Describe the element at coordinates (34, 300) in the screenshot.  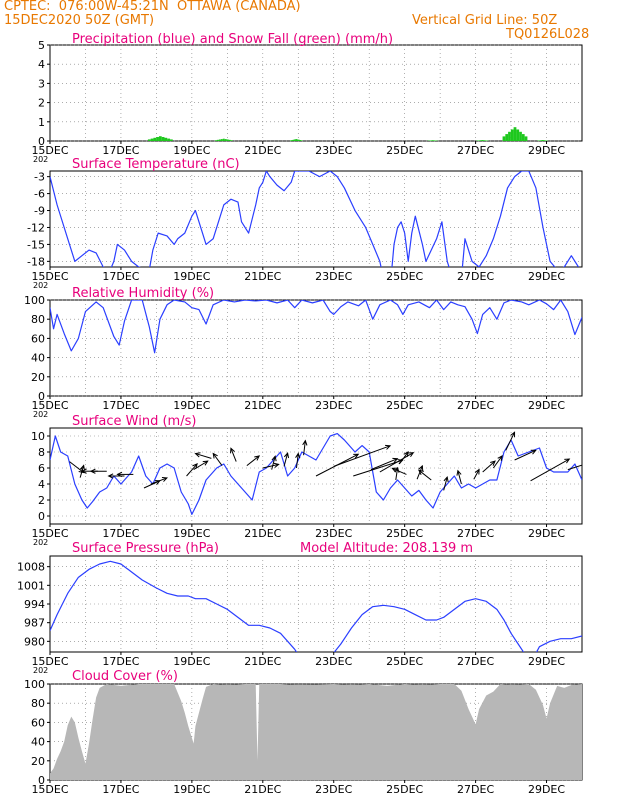
I see `y-tick-label: 100` at that location.